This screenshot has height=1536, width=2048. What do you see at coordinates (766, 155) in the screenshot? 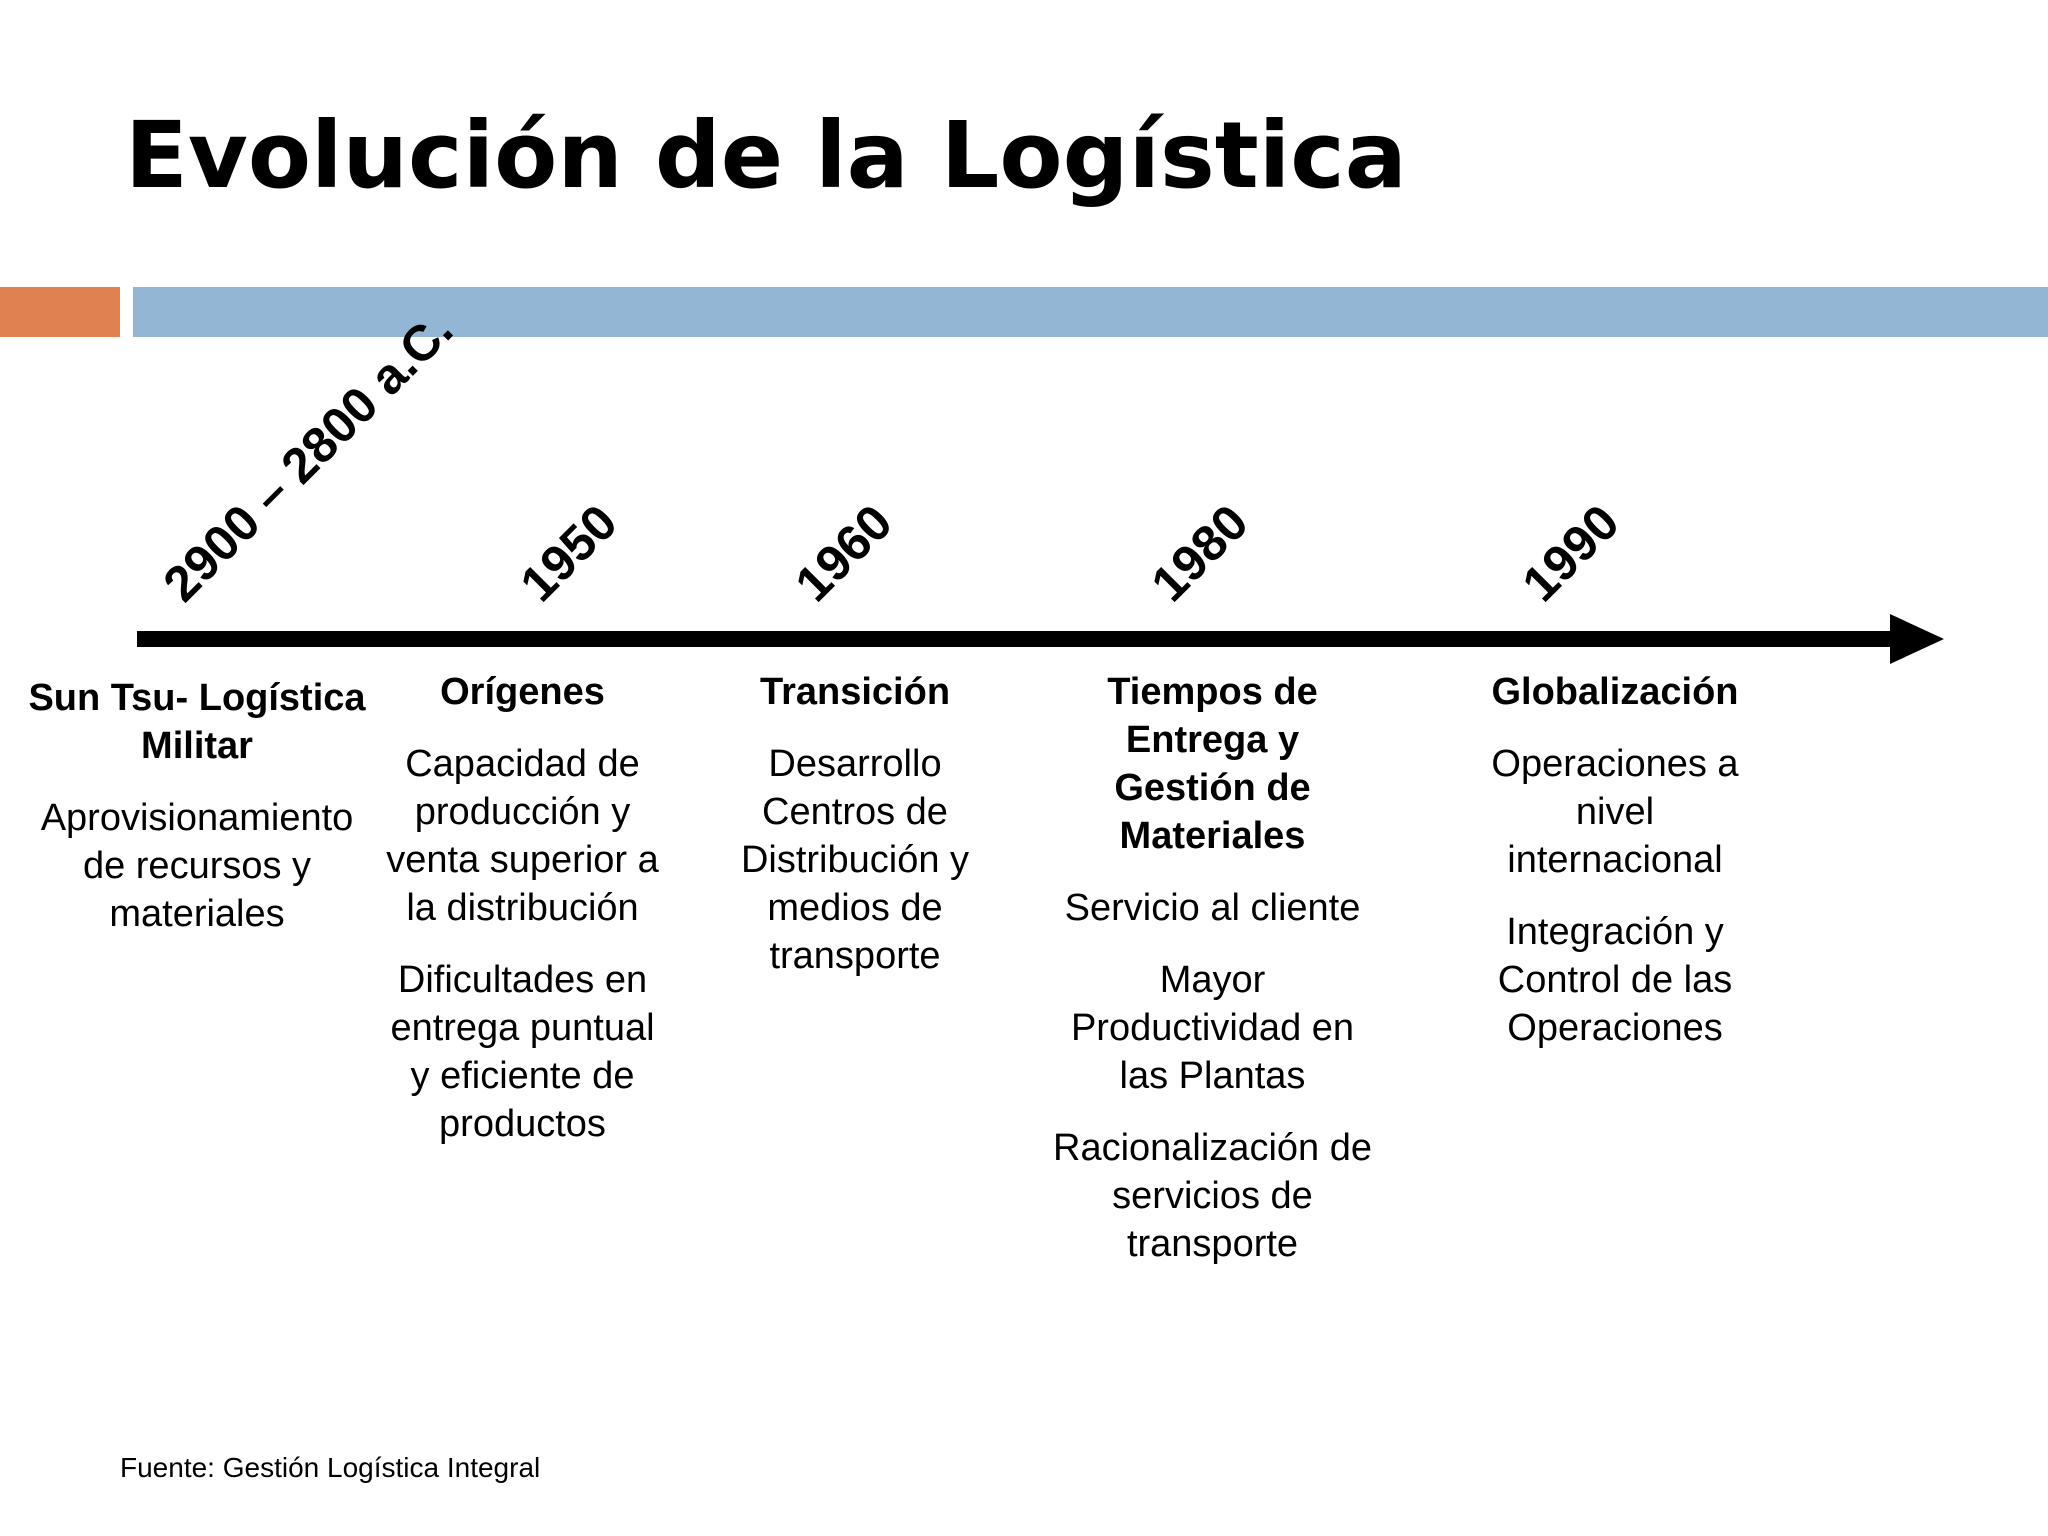
I see `slide-title: Evolución de la Logística` at bounding box center [766, 155].